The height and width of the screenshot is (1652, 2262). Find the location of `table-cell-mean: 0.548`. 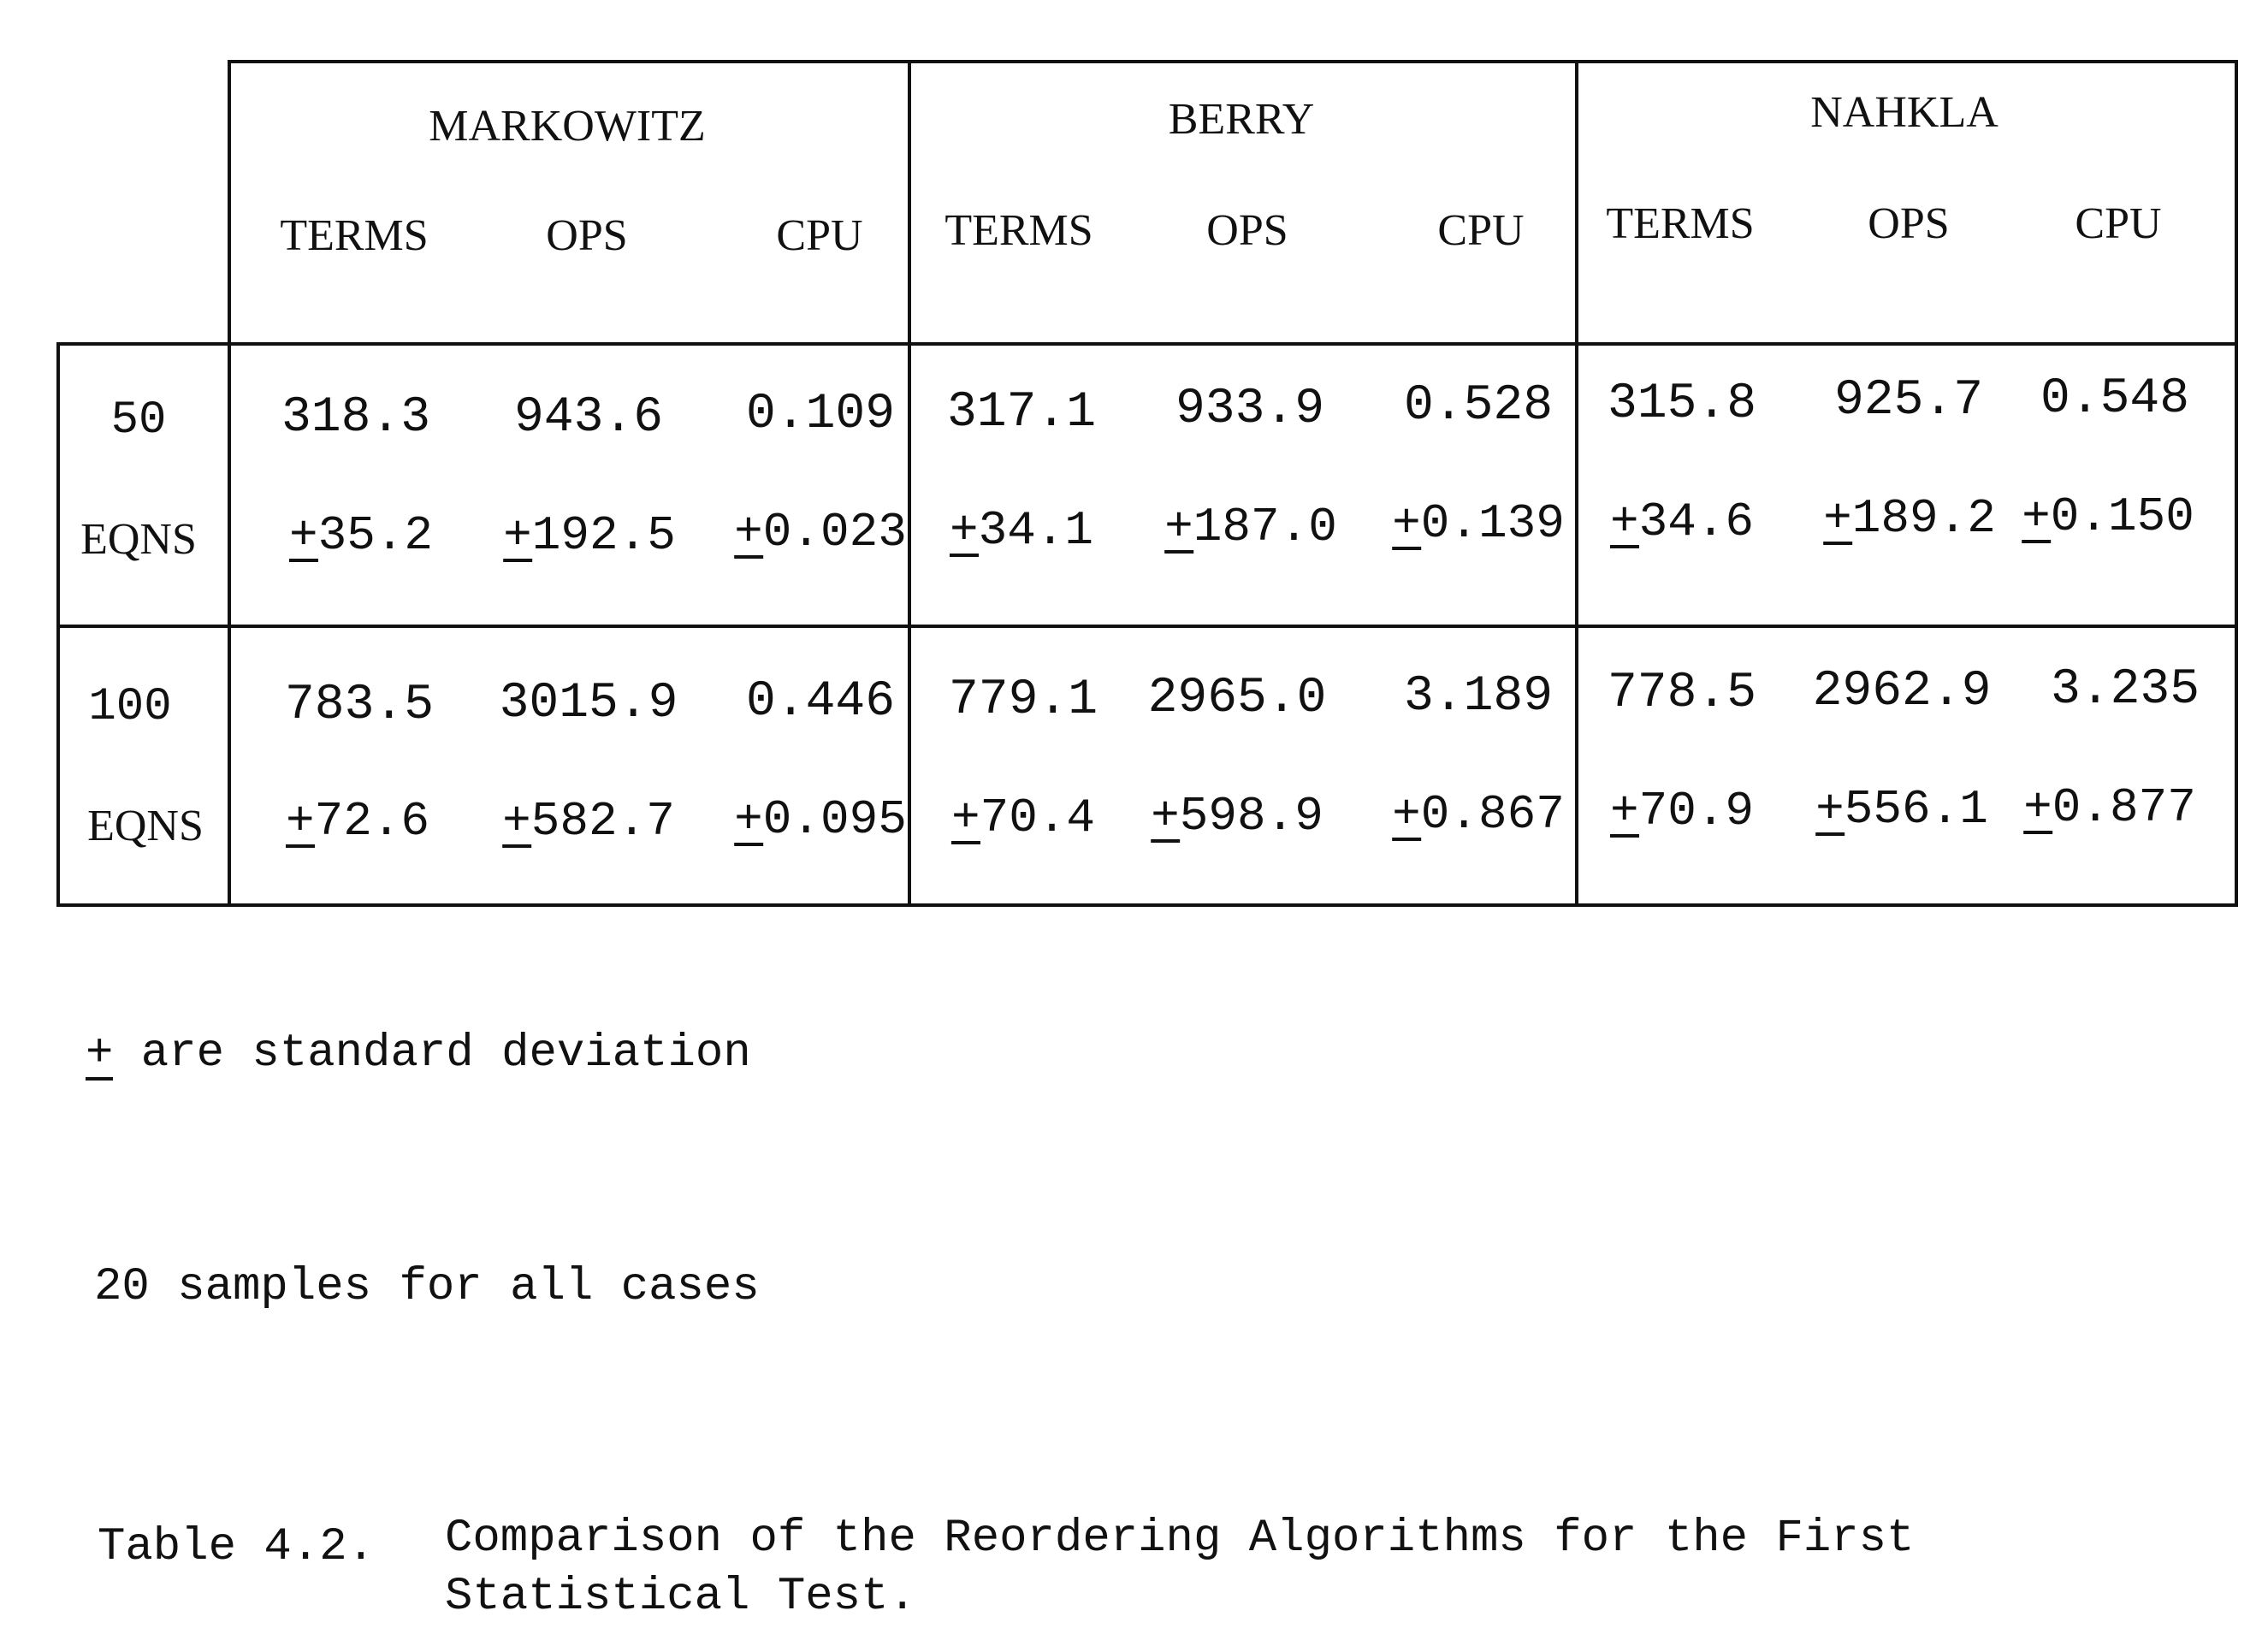

table-cell-mean: 0.548 is located at coordinates (2115, 399).